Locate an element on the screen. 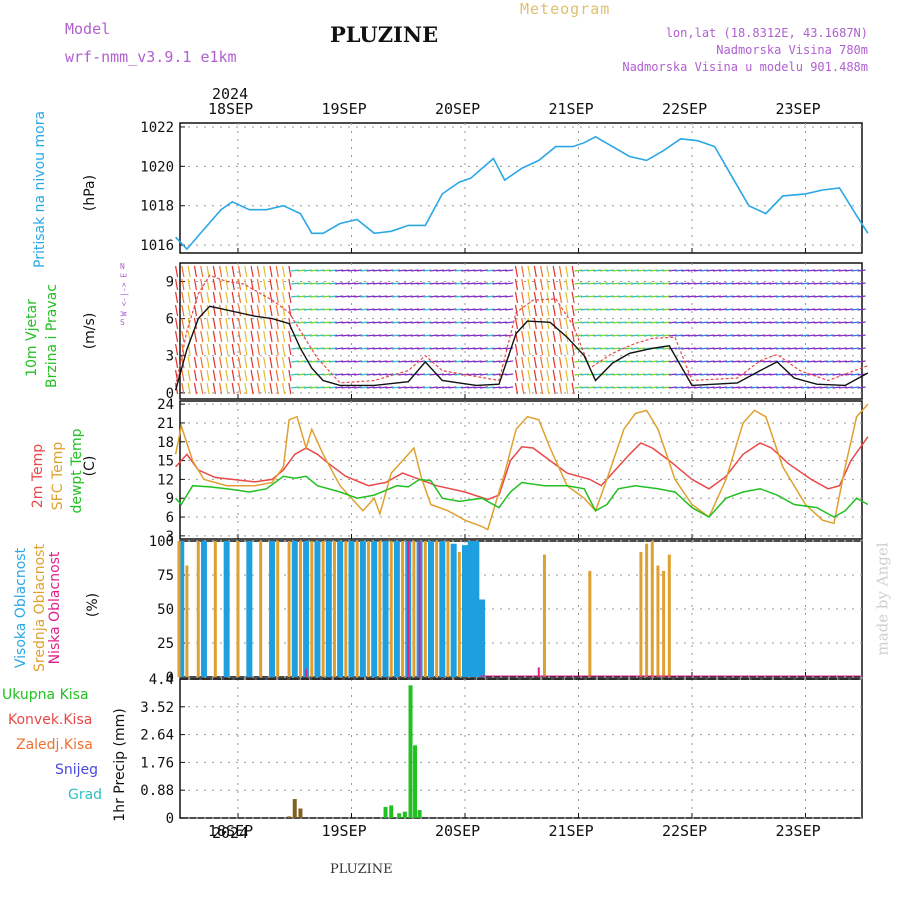 This screenshot has width=900, height=900. date-label: 23SEP is located at coordinates (798, 831).